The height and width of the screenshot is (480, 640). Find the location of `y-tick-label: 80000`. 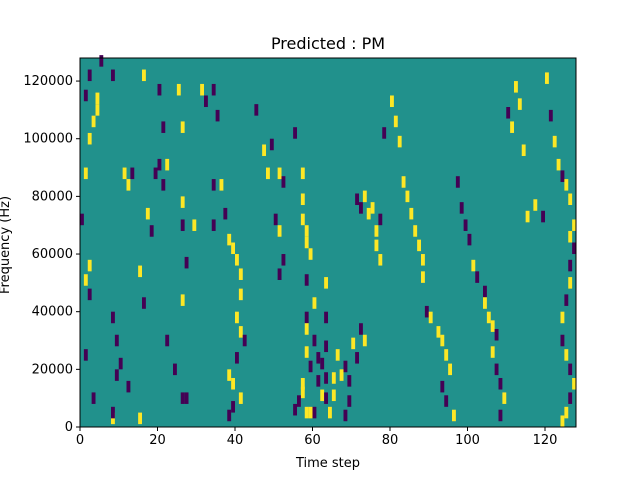

y-tick-label: 80000 is located at coordinates (52, 196).